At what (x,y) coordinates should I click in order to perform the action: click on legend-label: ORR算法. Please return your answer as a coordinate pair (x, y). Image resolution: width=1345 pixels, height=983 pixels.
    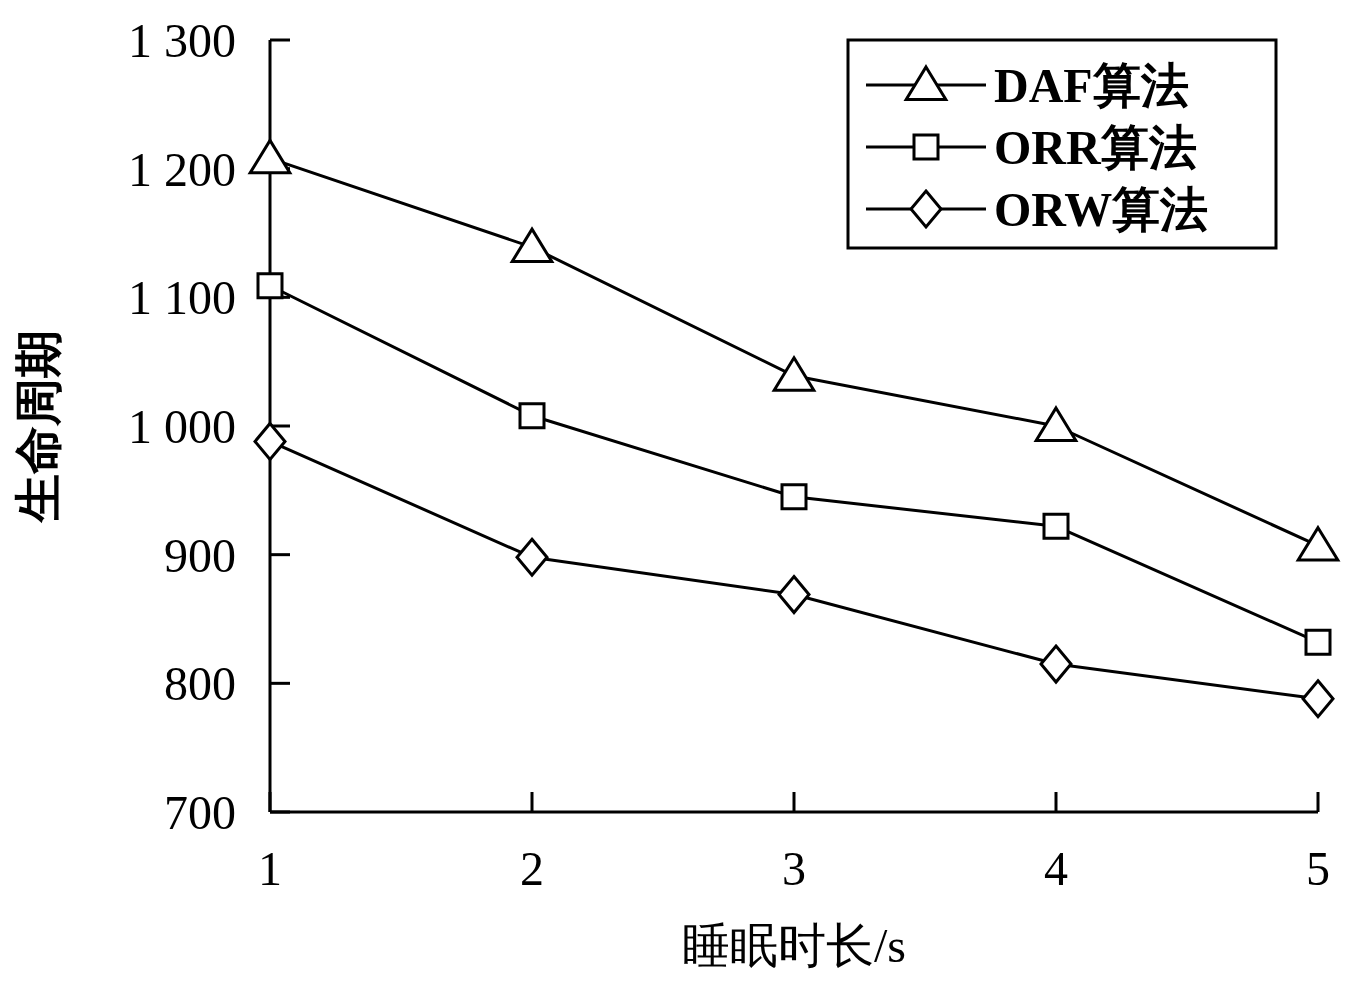
    Looking at the image, I should click on (1095, 147).